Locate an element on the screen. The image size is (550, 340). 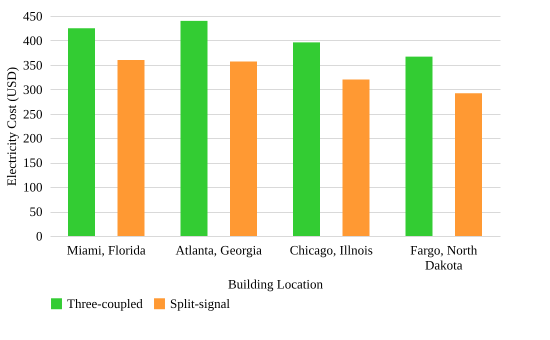
y-tick-label: 200 is located at coordinates (32, 138).